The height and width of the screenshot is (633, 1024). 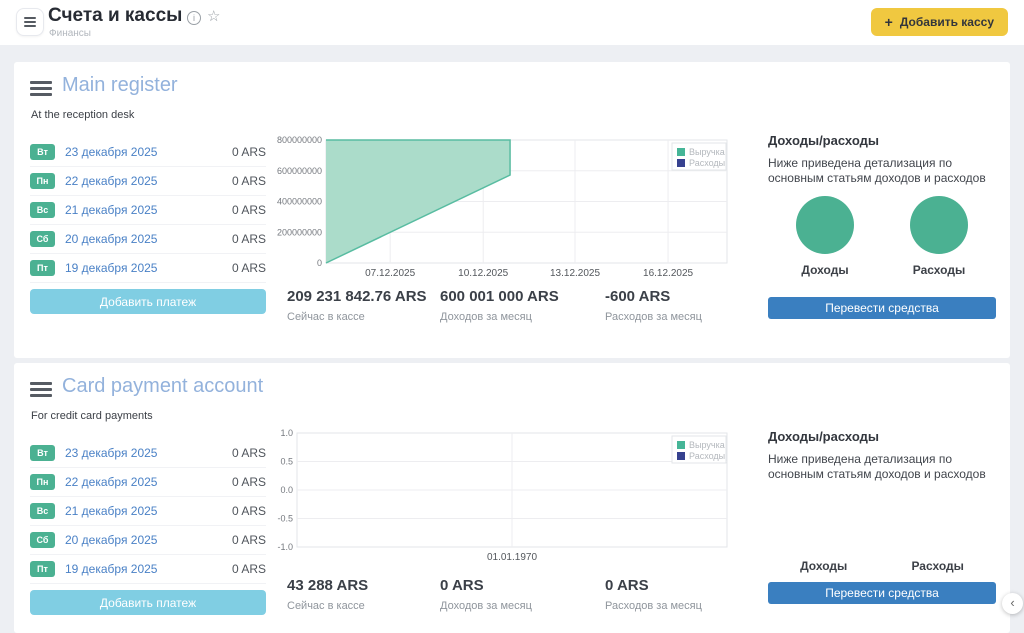 What do you see at coordinates (653, 594) in the screenshot?
I see `stat-block: 0 ARS Расходов за месяц` at bounding box center [653, 594].